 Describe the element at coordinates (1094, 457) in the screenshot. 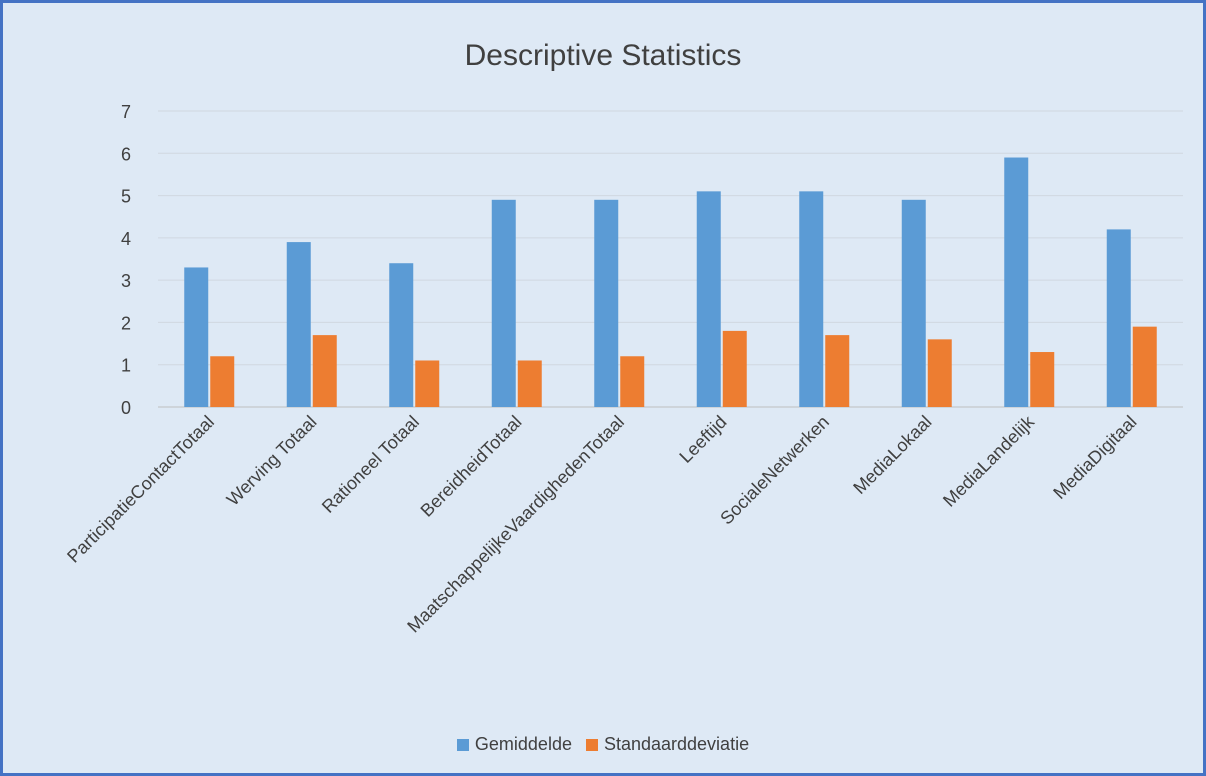

I see `x-tick-label: MediaDigitaal` at that location.